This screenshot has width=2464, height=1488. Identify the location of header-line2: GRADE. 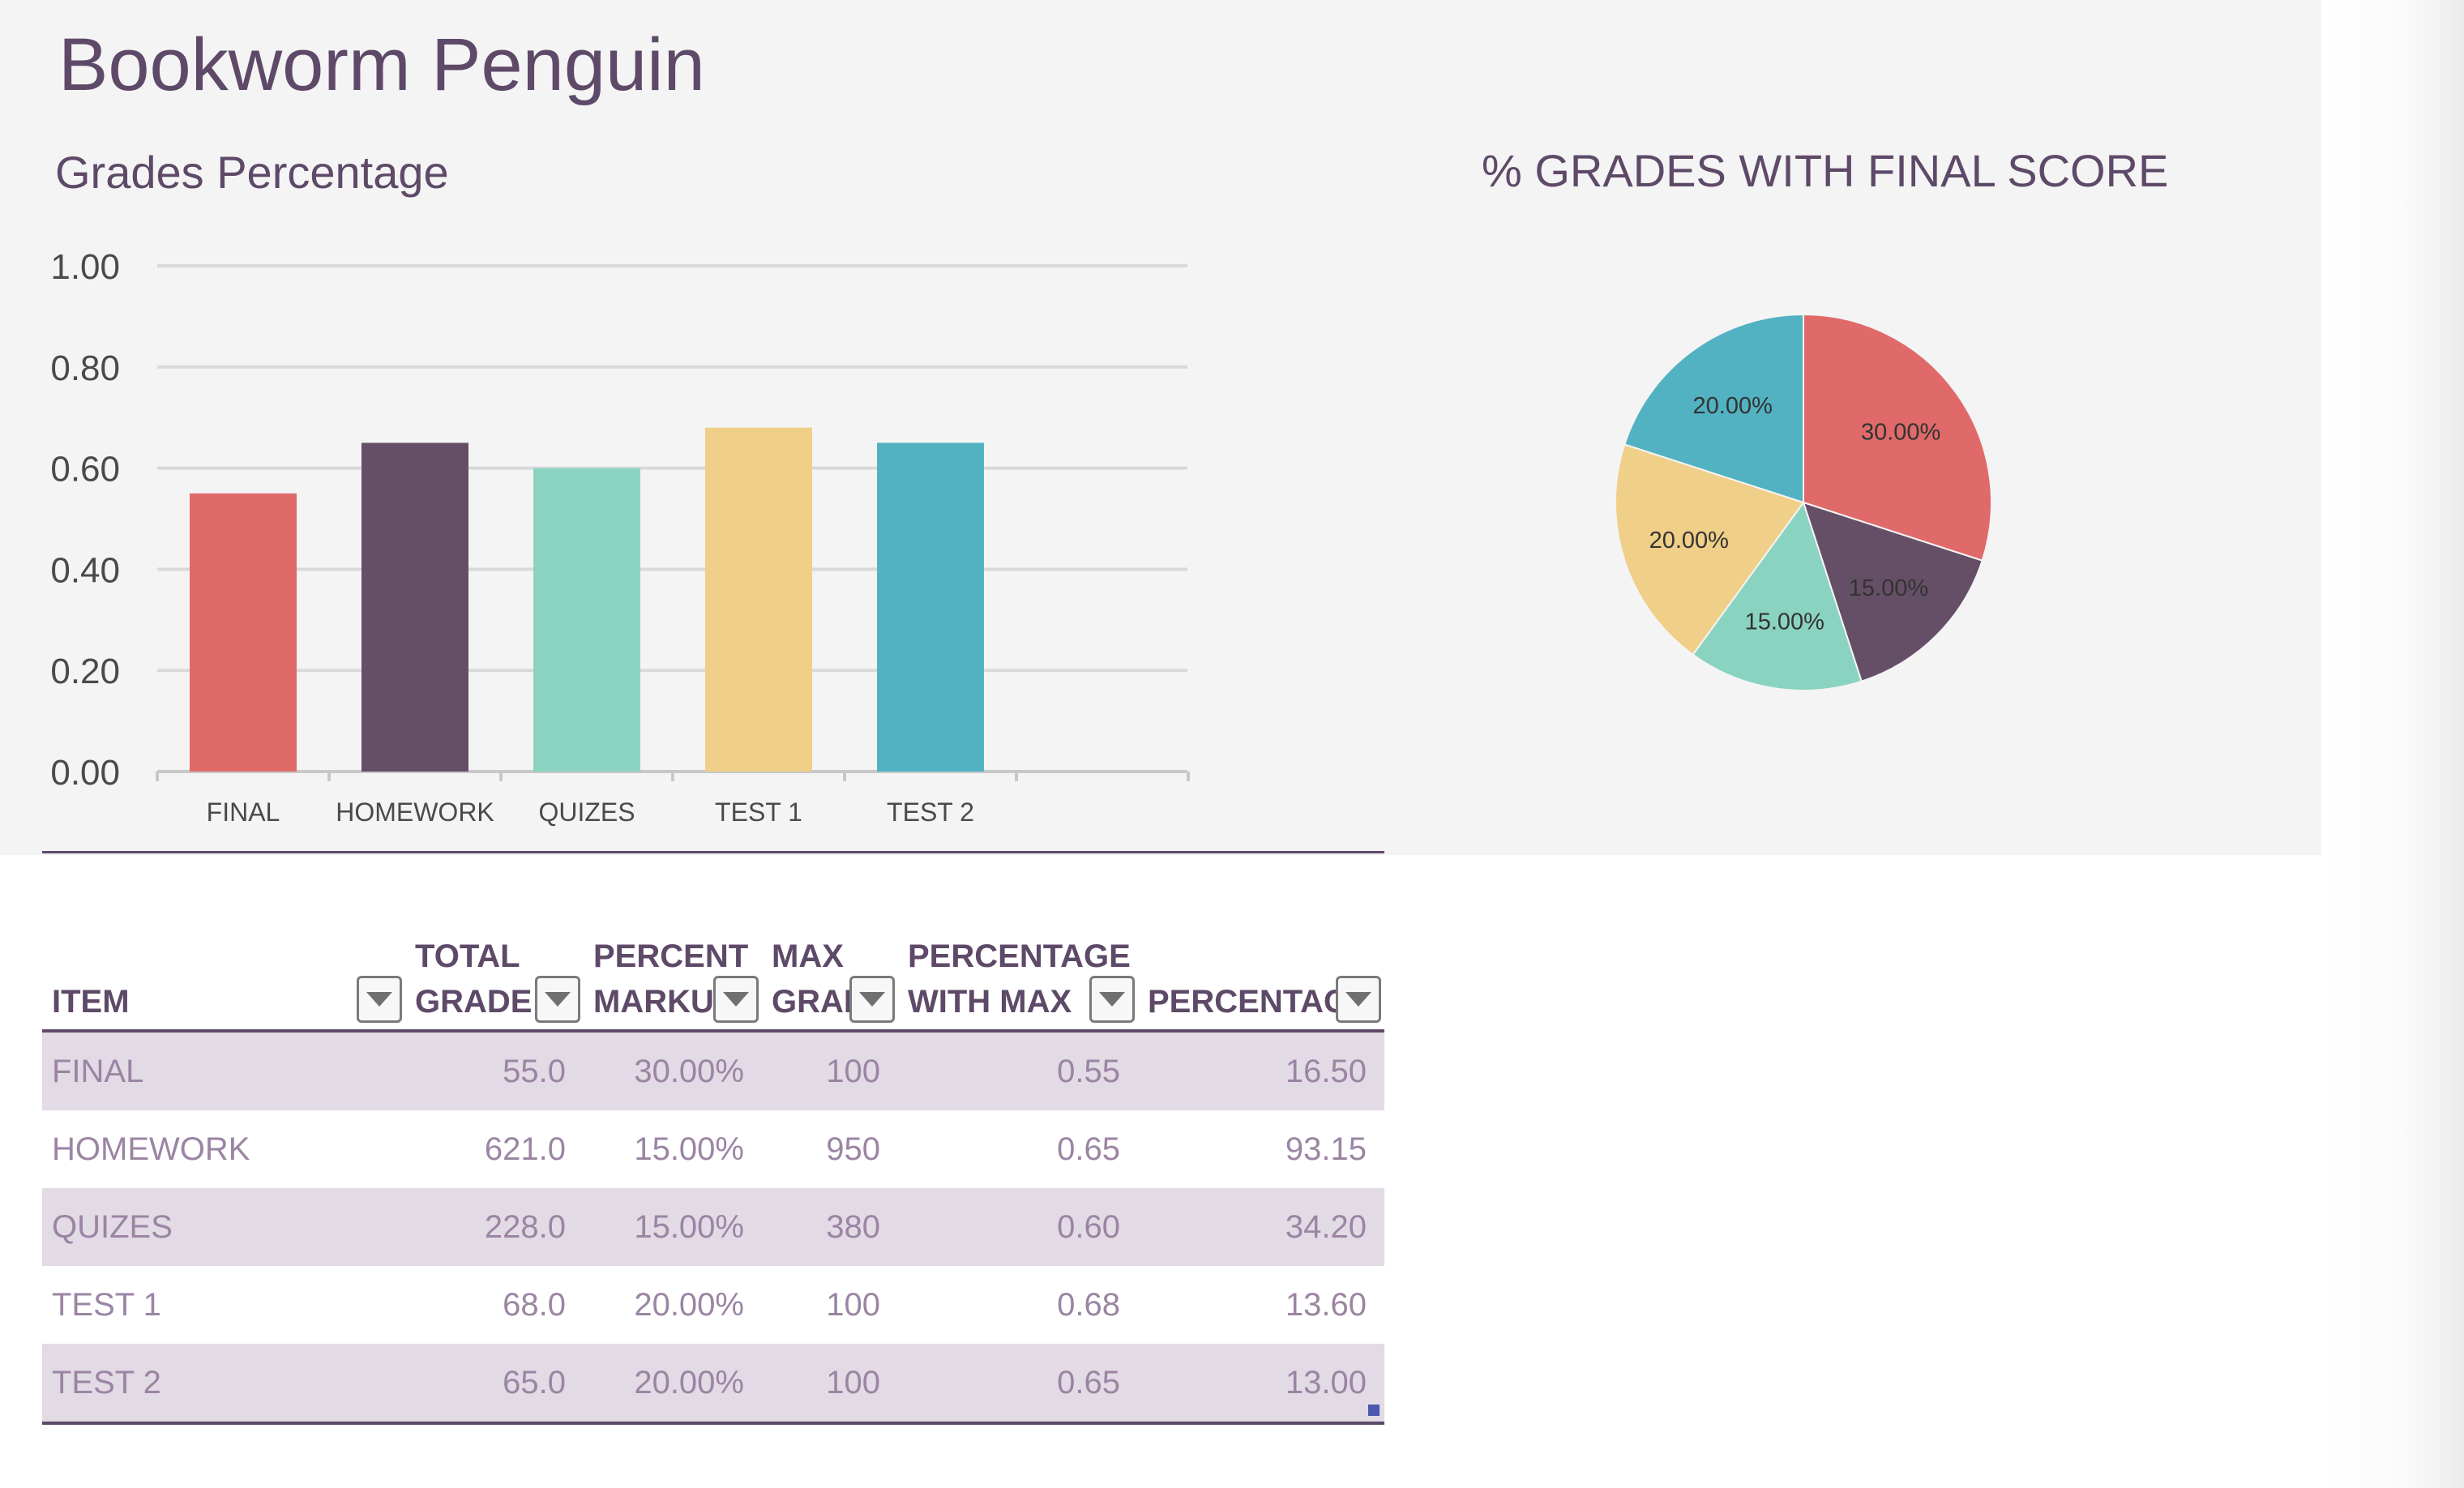
(474, 1002).